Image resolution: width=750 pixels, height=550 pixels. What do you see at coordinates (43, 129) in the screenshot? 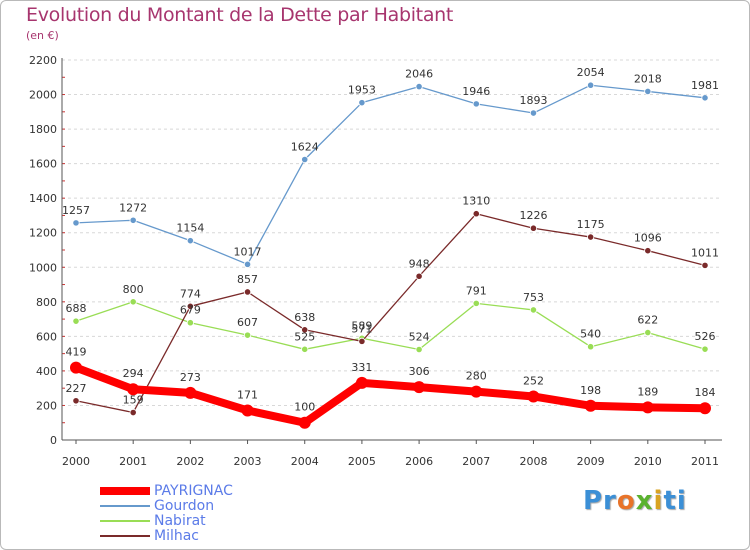
I see `y-tick-label: 1800` at bounding box center [43, 129].